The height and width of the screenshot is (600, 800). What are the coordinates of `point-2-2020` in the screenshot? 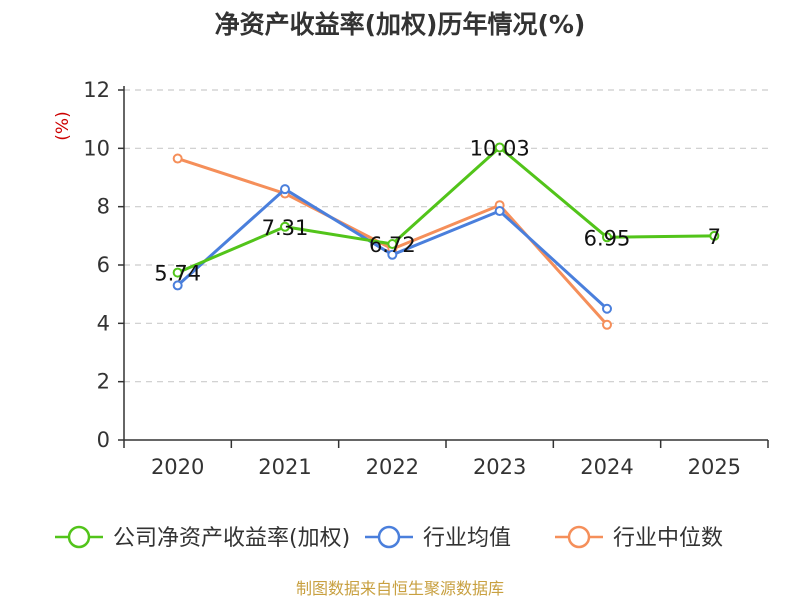 It's located at (177, 158).